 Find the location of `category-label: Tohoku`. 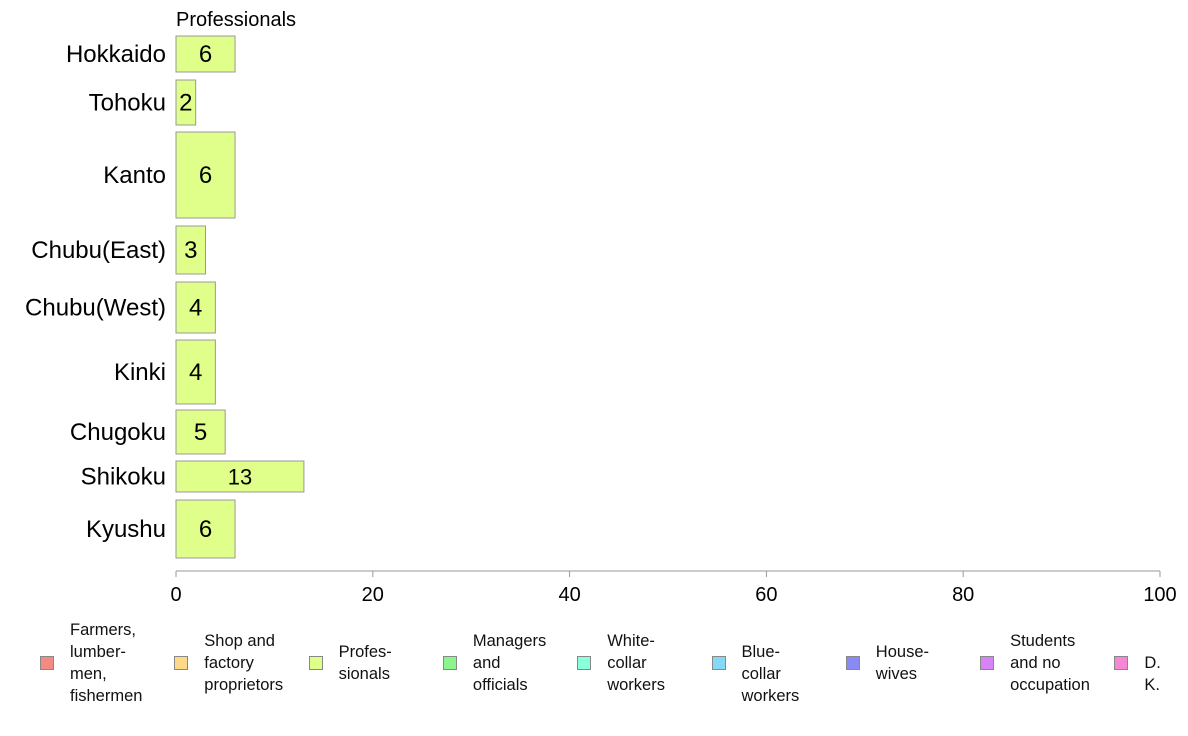

category-label: Tohoku is located at coordinates (127, 103).